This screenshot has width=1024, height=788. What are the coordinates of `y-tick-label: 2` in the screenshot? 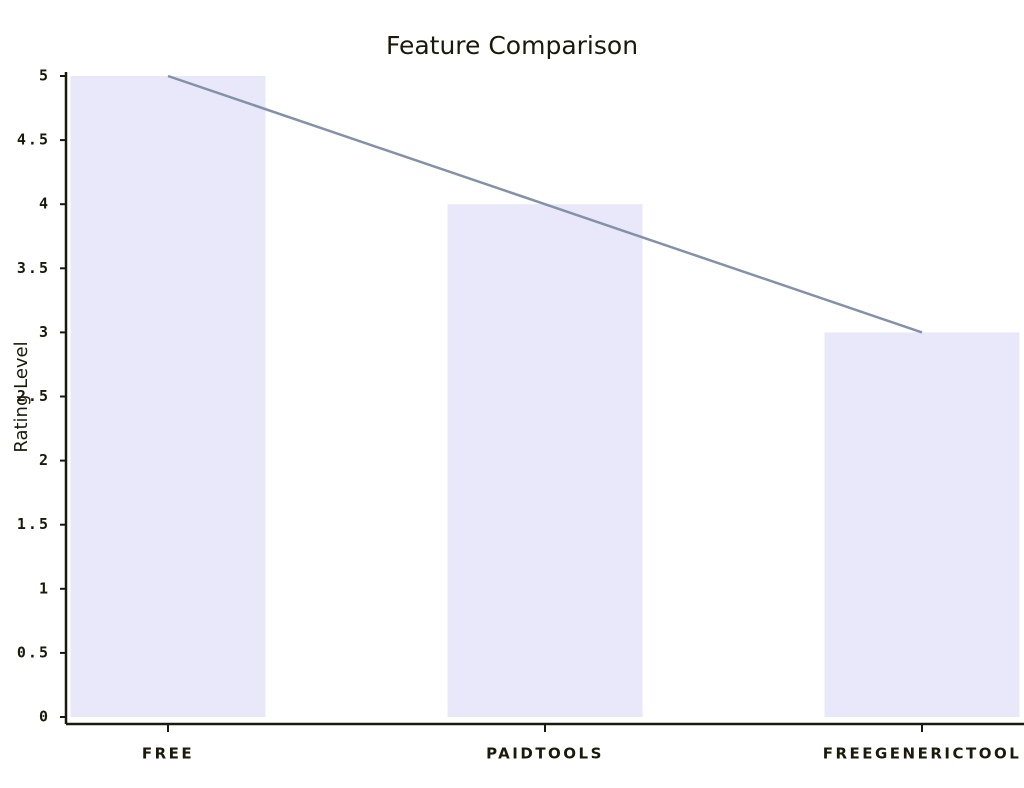 It's located at (44, 460).